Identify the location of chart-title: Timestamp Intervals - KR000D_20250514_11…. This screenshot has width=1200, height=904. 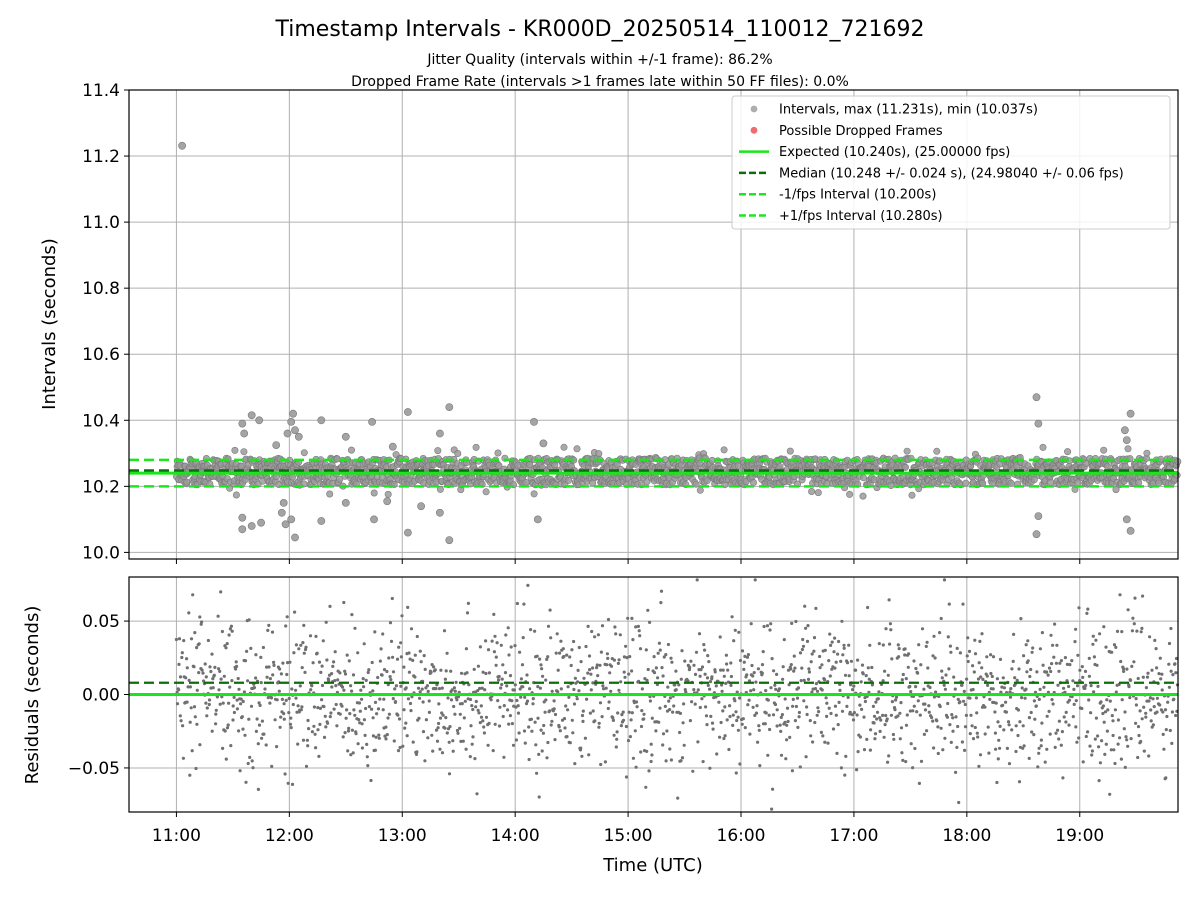
(599, 29).